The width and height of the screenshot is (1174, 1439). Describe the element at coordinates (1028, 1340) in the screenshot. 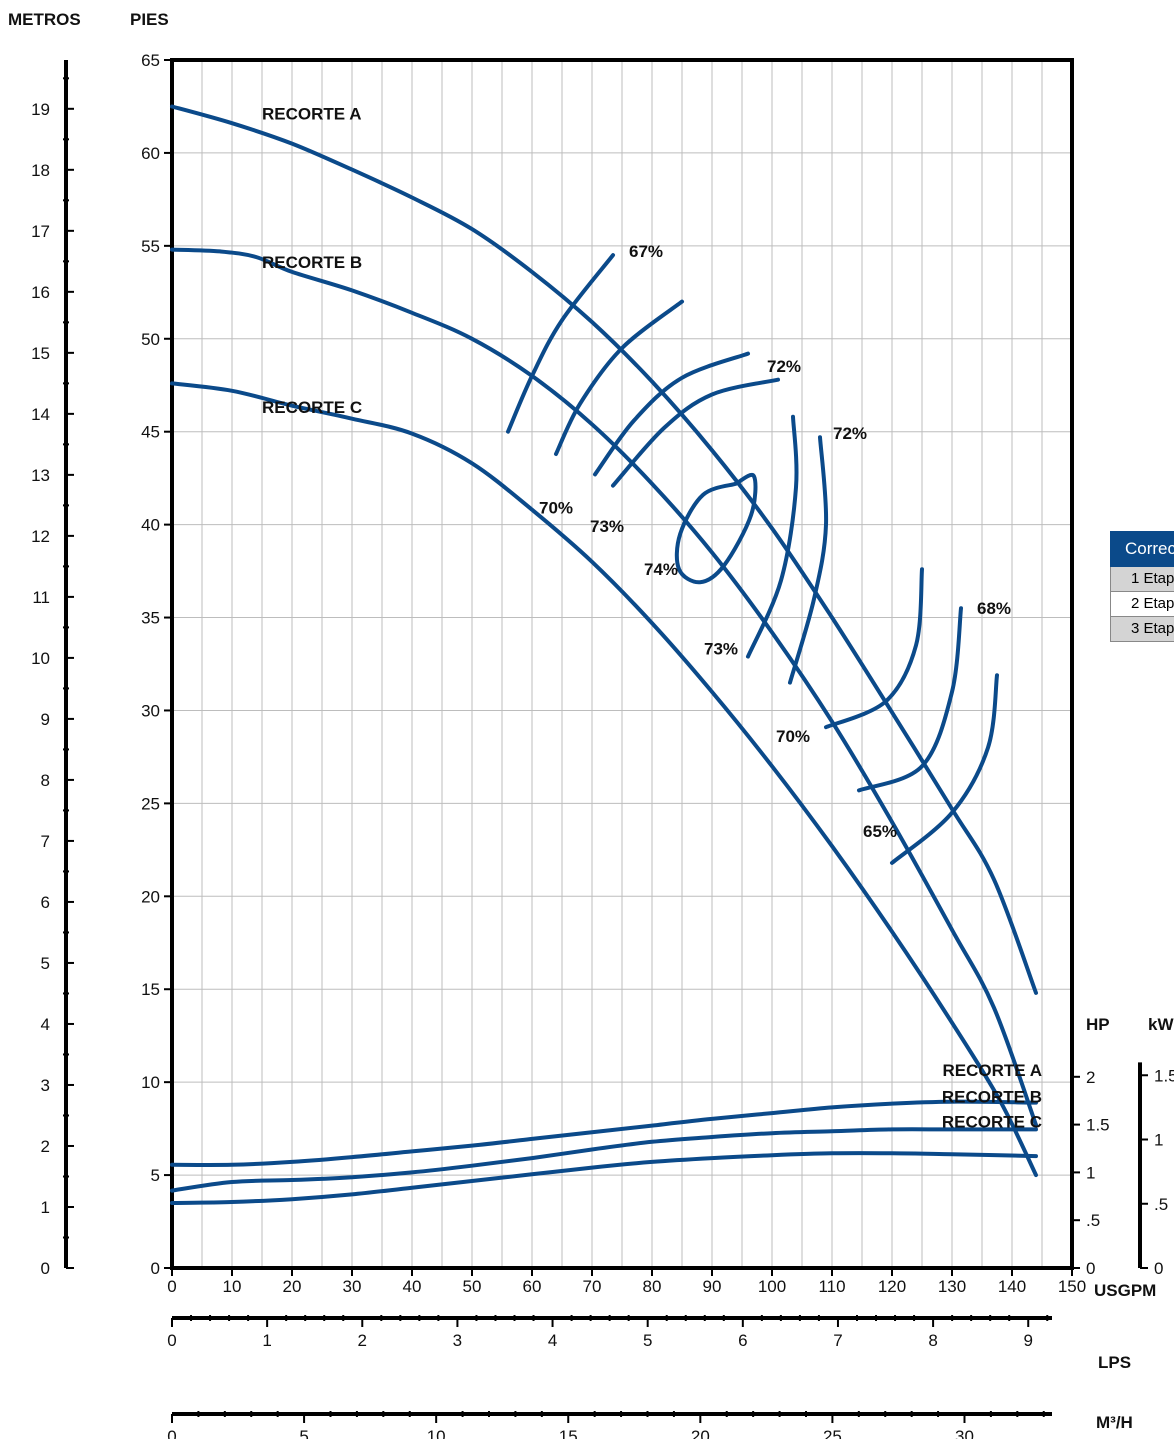

I see `lps-tick-label: 9` at that location.